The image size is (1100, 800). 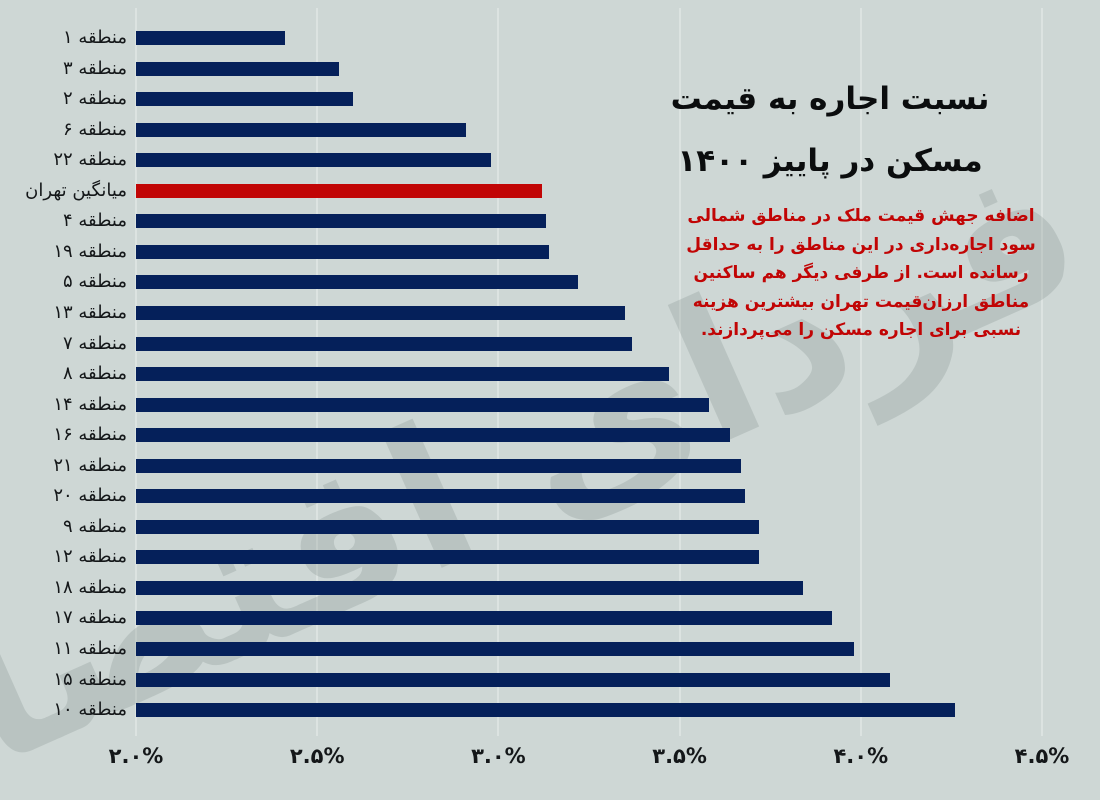 I want to click on y-axis-label: منطقه ۲۱, so click(x=91, y=465).